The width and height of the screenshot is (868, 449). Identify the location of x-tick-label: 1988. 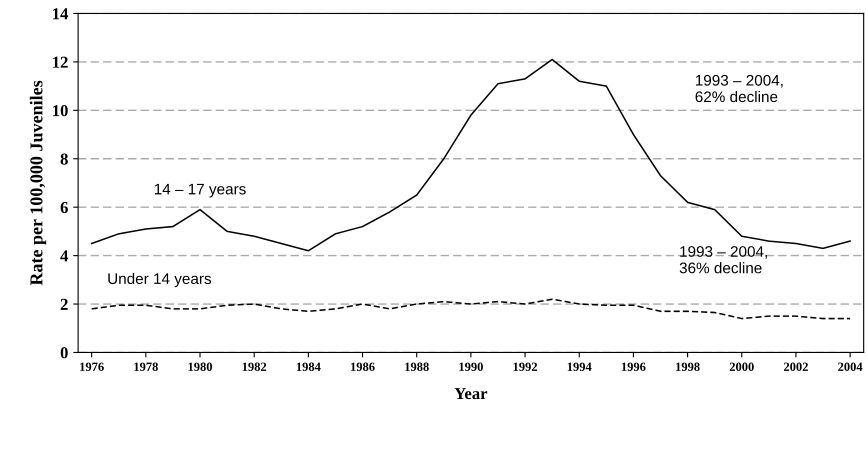
(417, 366).